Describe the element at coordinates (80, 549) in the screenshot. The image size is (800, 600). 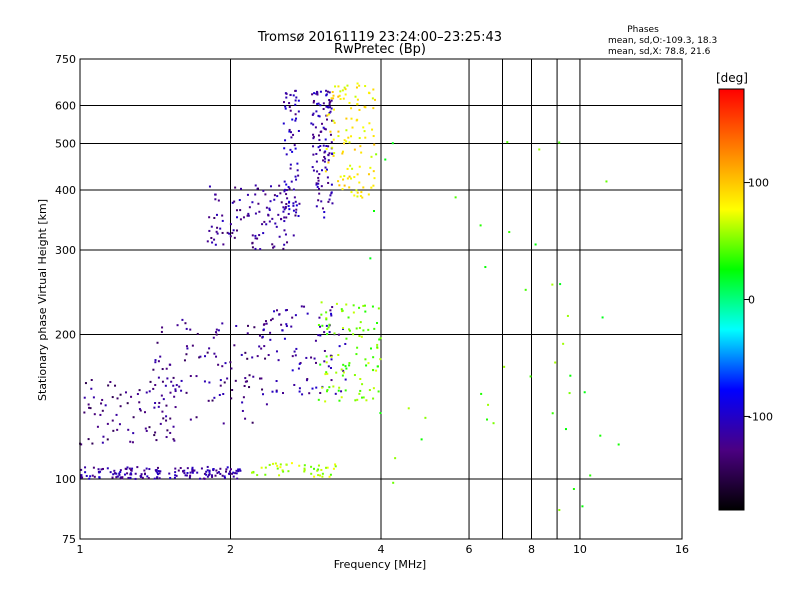
I see `x-tick-label: 1` at that location.